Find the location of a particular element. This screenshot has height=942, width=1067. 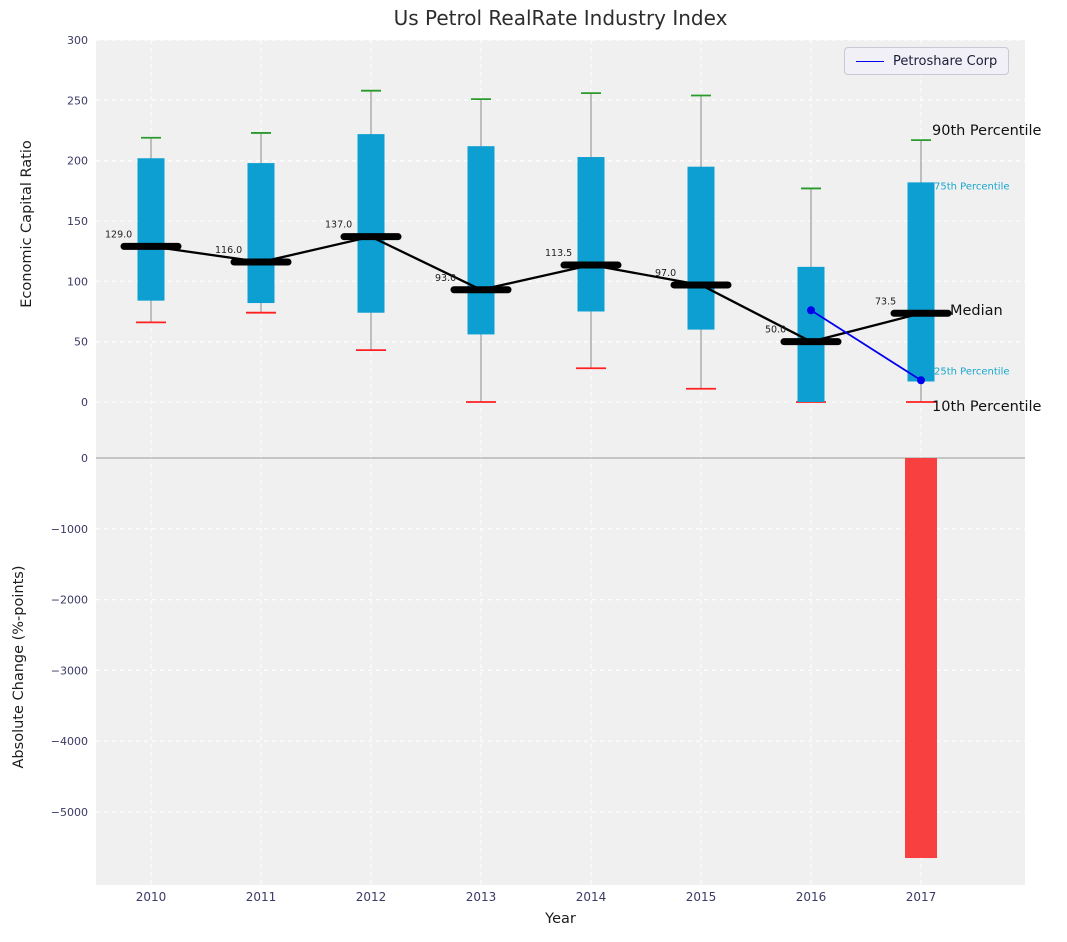

box-group-2017 is located at coordinates (921, 271).